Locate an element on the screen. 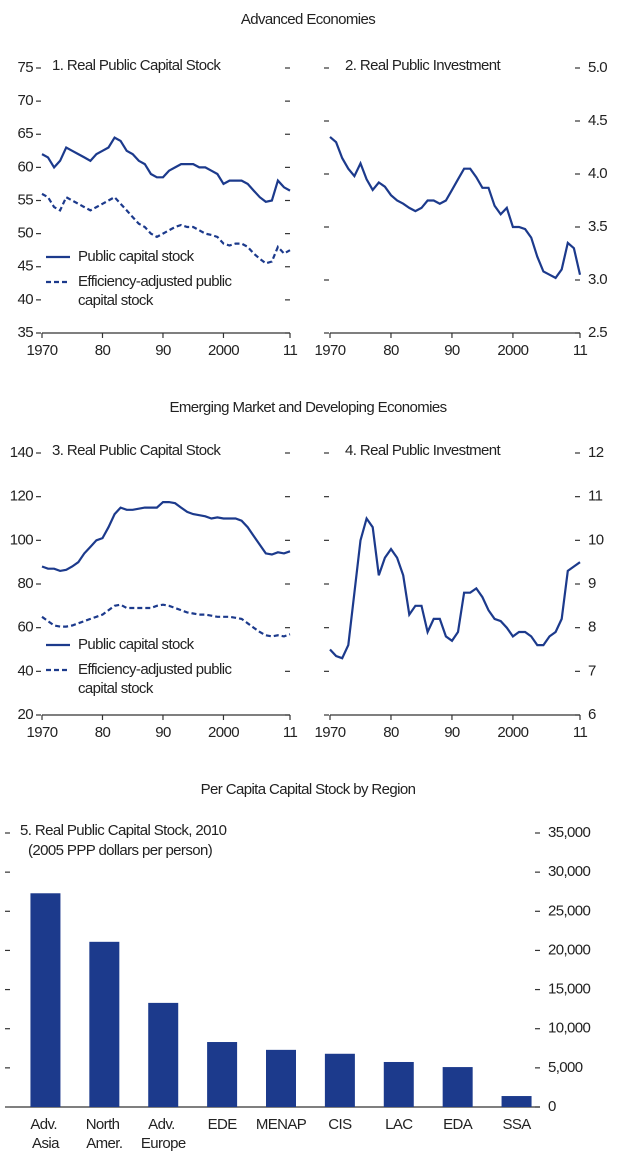 The image size is (617, 1155). y-tick-label: 6 is located at coordinates (592, 714).